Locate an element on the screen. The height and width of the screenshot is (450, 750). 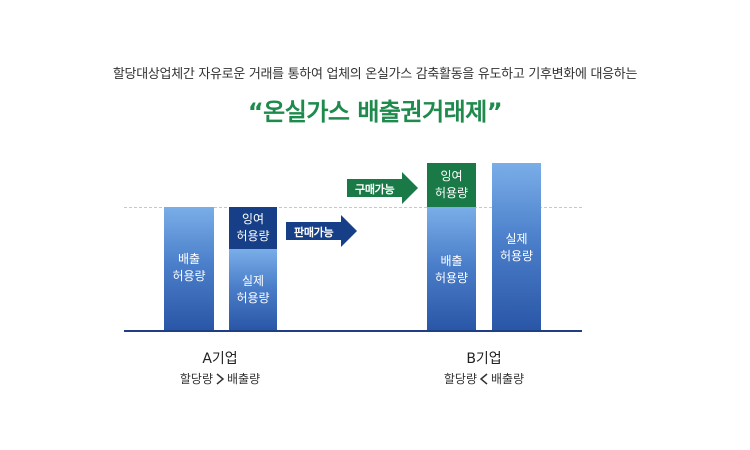
sell-arrow: 판매가능 is located at coordinates (322, 231).